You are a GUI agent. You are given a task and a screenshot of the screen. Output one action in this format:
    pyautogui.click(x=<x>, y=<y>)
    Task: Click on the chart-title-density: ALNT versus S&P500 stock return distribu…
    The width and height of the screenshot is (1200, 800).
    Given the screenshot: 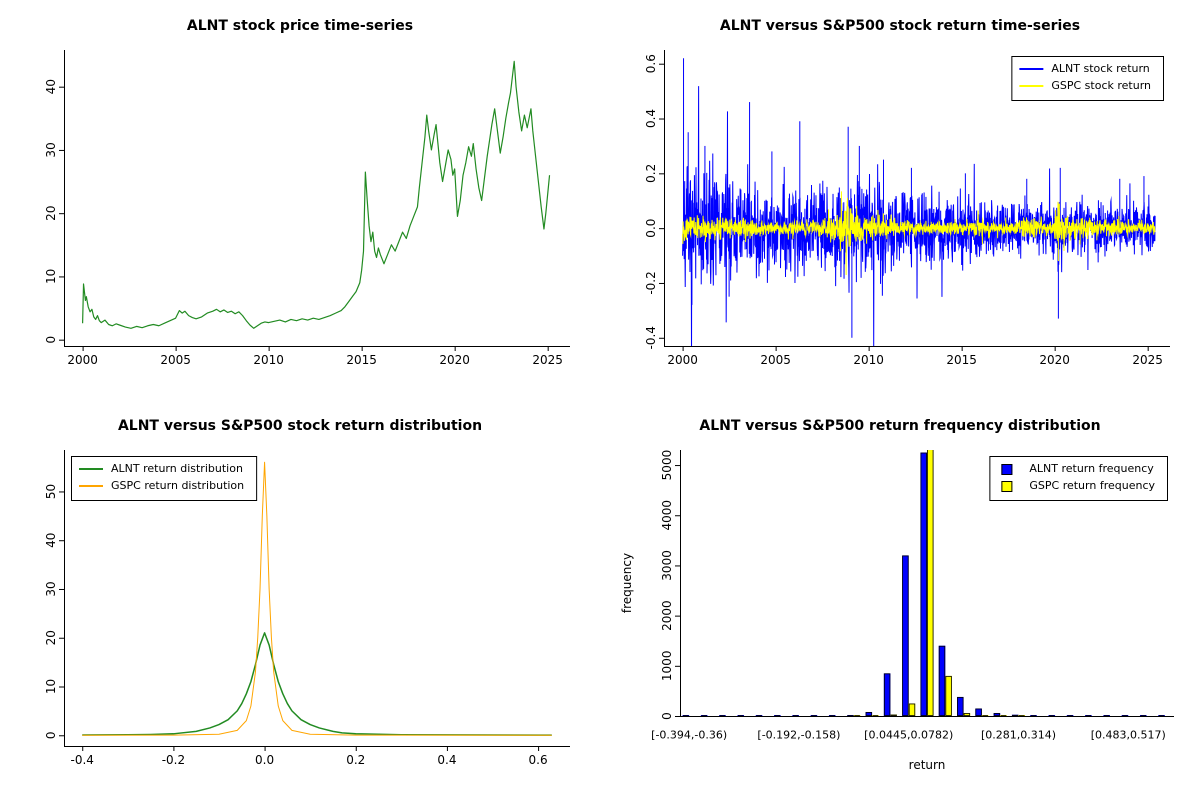 What is the action you would take?
    pyautogui.click(x=300, y=426)
    